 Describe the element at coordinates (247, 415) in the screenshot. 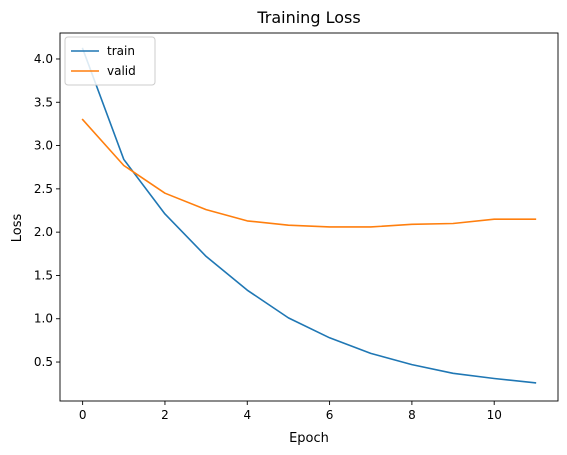

I see `x-tick-label: 4` at that location.